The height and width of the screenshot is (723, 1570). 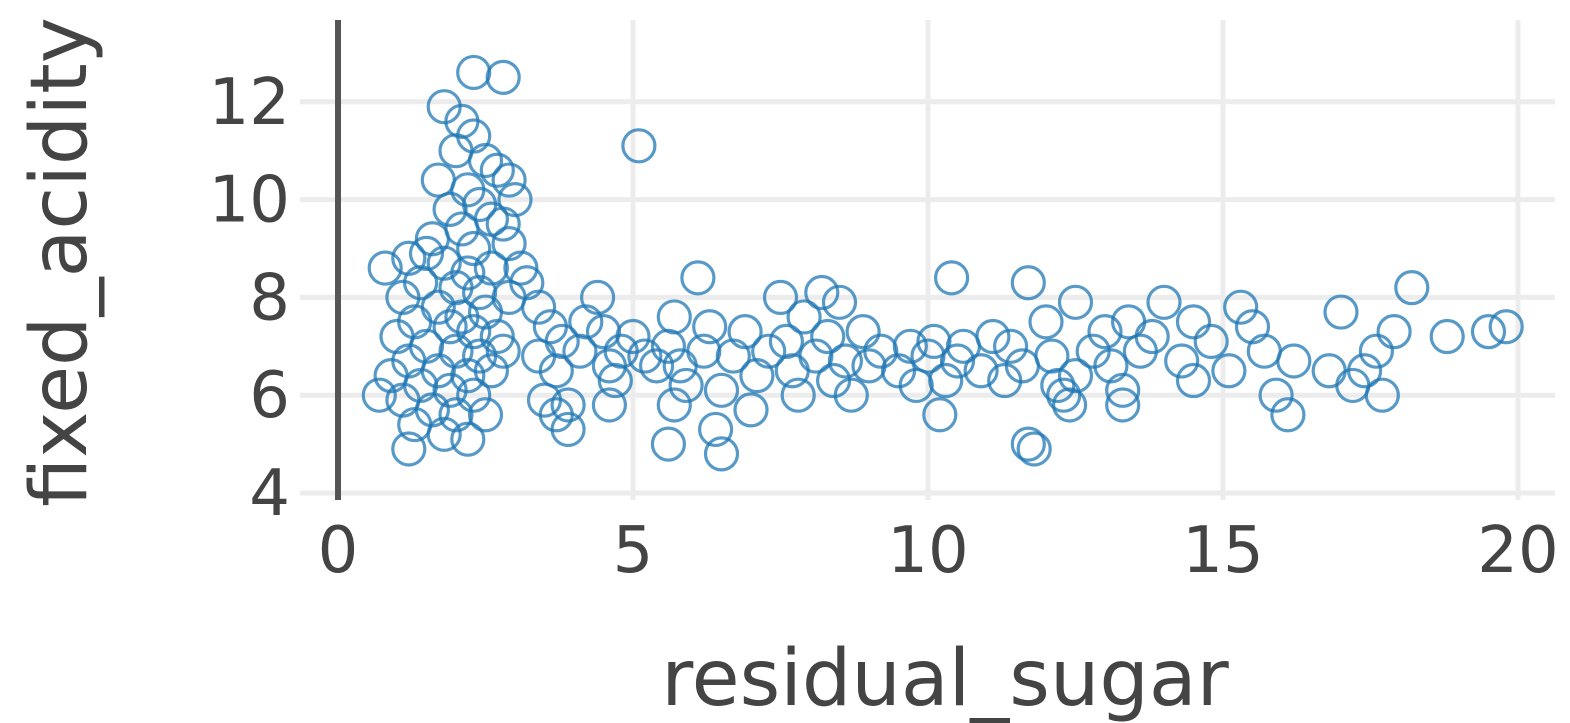 I want to click on x-tick-label: 20, so click(x=1517, y=551).